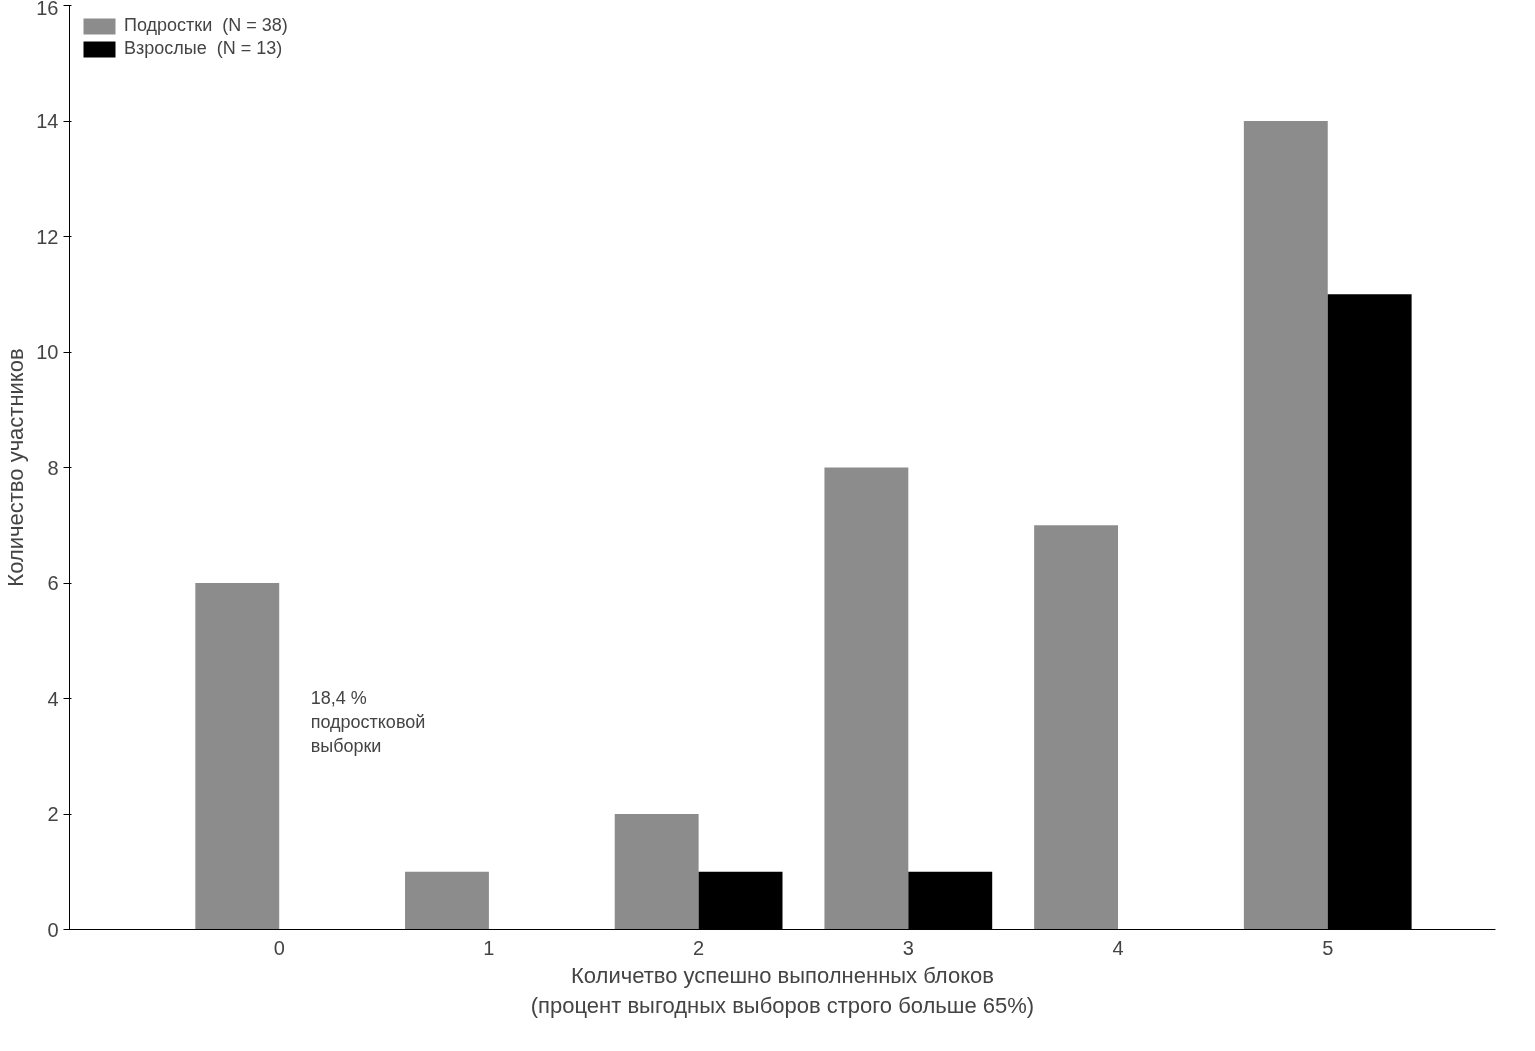  What do you see at coordinates (782, 990) in the screenshot?
I see `x-axis-title: Количетво успешно выполненных блоков (процент выгодных выборов строго больше 65%)` at bounding box center [782, 990].